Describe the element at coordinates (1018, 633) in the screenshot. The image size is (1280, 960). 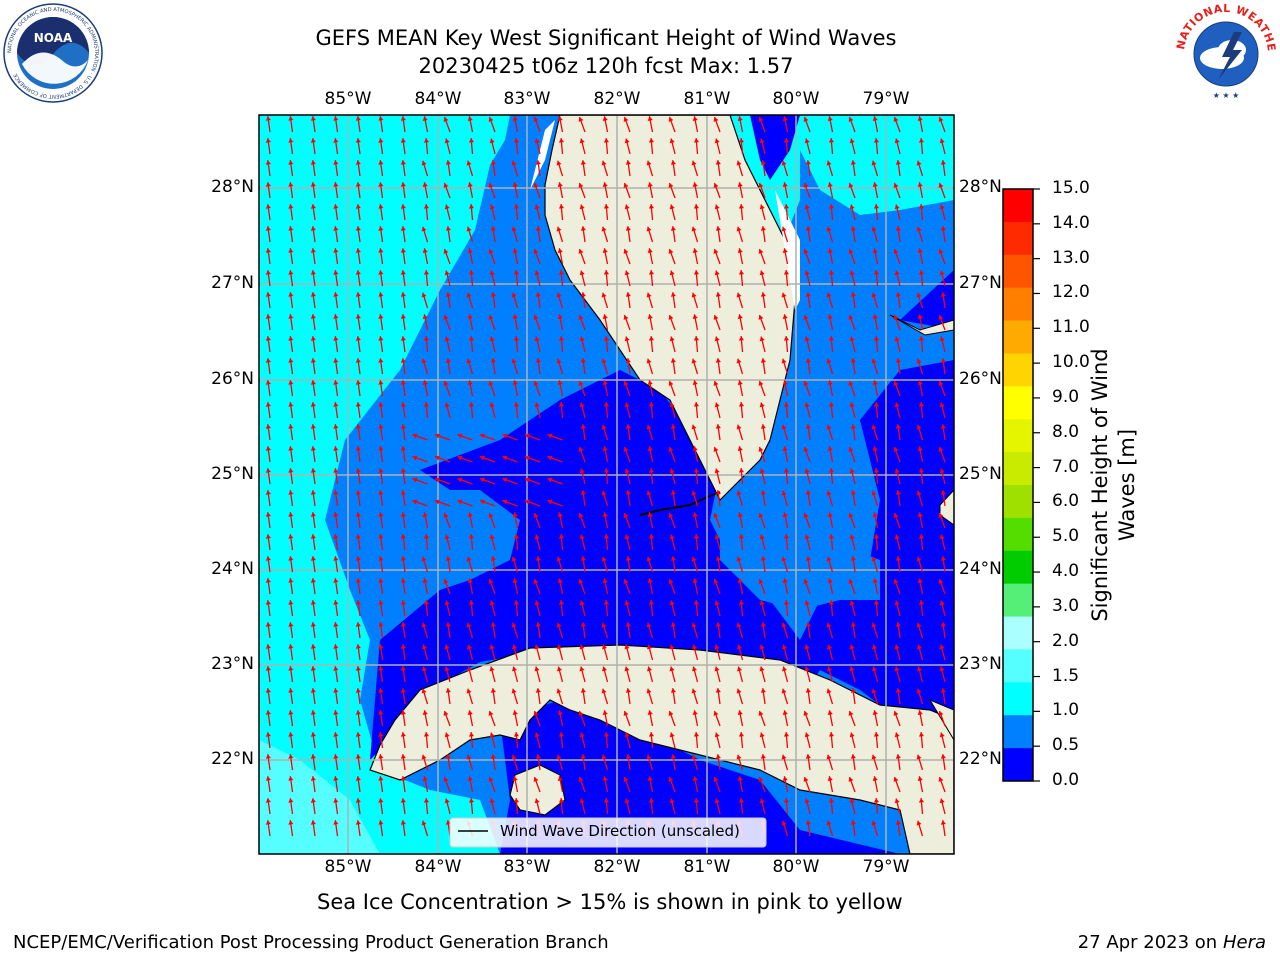
I see `colorbar-cell` at that location.